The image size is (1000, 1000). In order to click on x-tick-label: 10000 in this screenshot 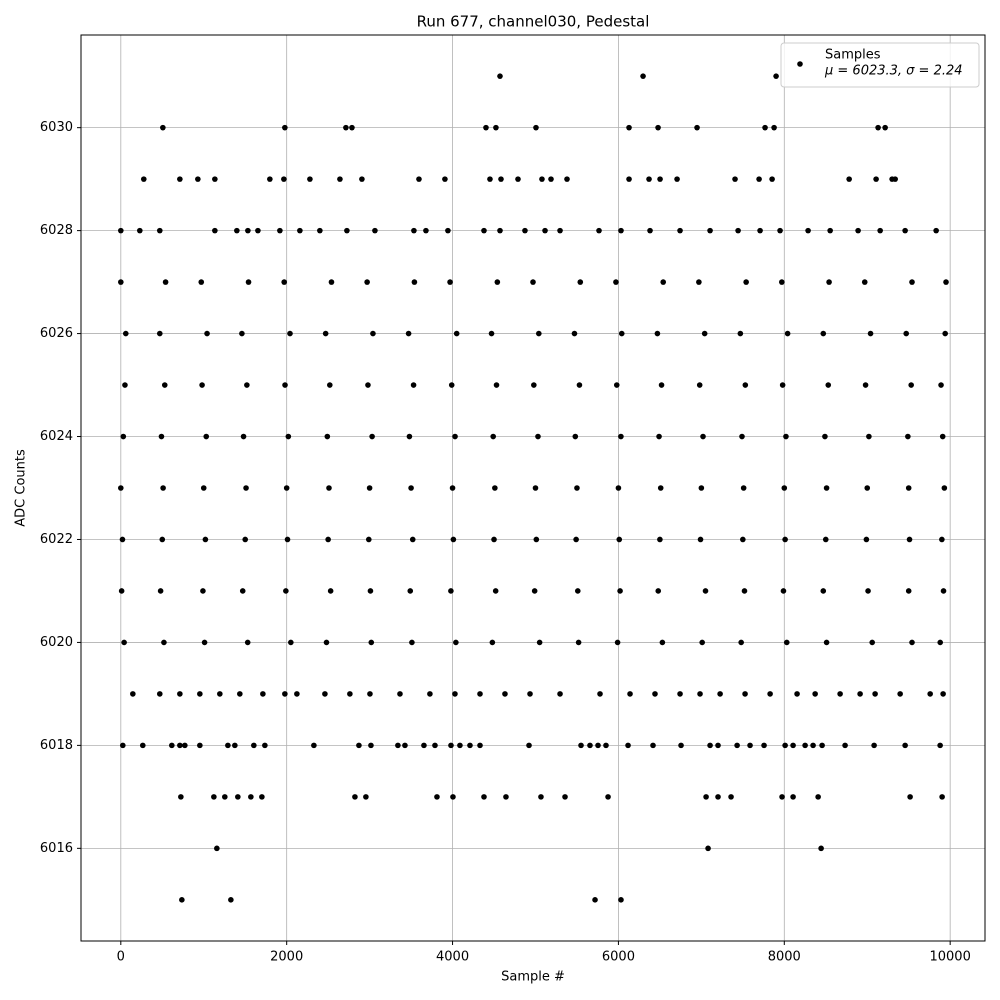, I will do `click(949, 957)`.